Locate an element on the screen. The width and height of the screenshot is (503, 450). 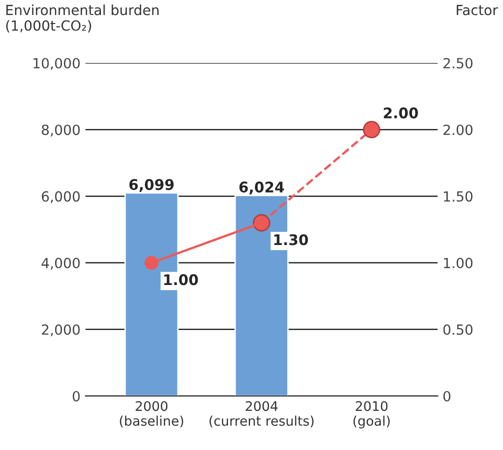
data-label: 6,024 is located at coordinates (261, 188).